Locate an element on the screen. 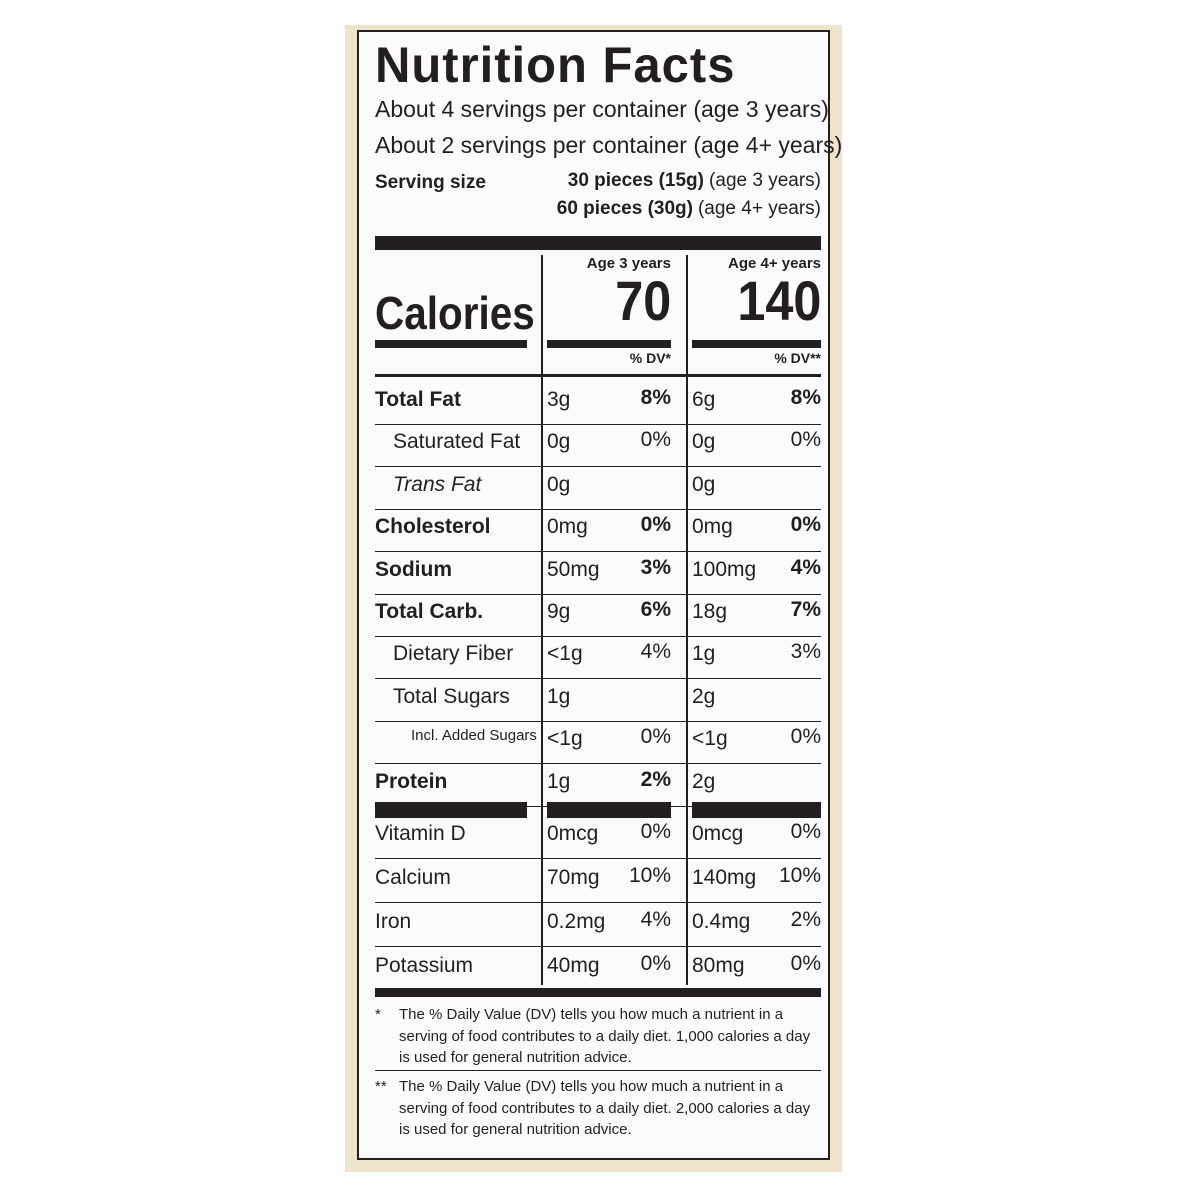 Image resolution: width=1200 pixels, height=1200 pixels. serving-size-label: Serving size is located at coordinates (430, 182).